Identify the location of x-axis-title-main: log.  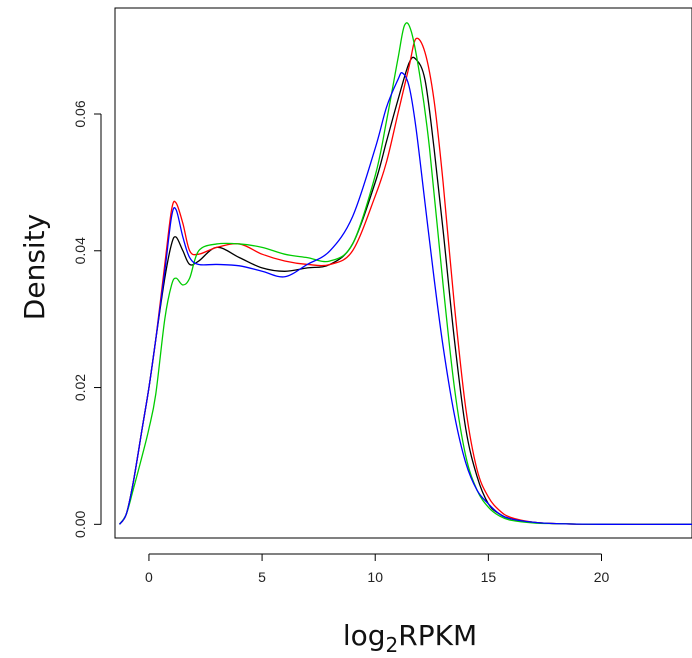
(364, 635).